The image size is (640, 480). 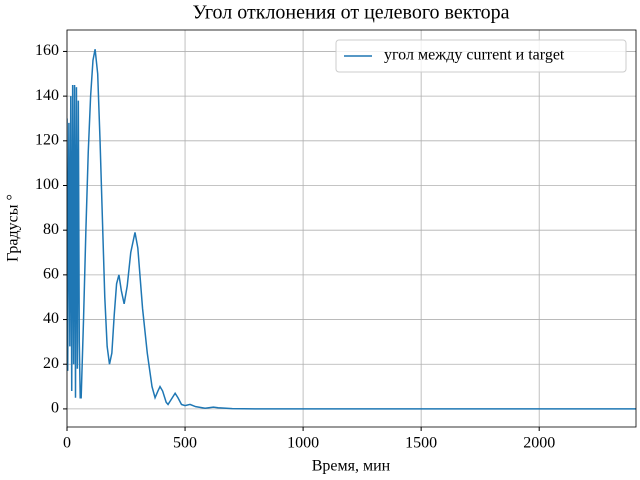 I want to click on legend-label: угол между current и target, so click(x=474, y=55).